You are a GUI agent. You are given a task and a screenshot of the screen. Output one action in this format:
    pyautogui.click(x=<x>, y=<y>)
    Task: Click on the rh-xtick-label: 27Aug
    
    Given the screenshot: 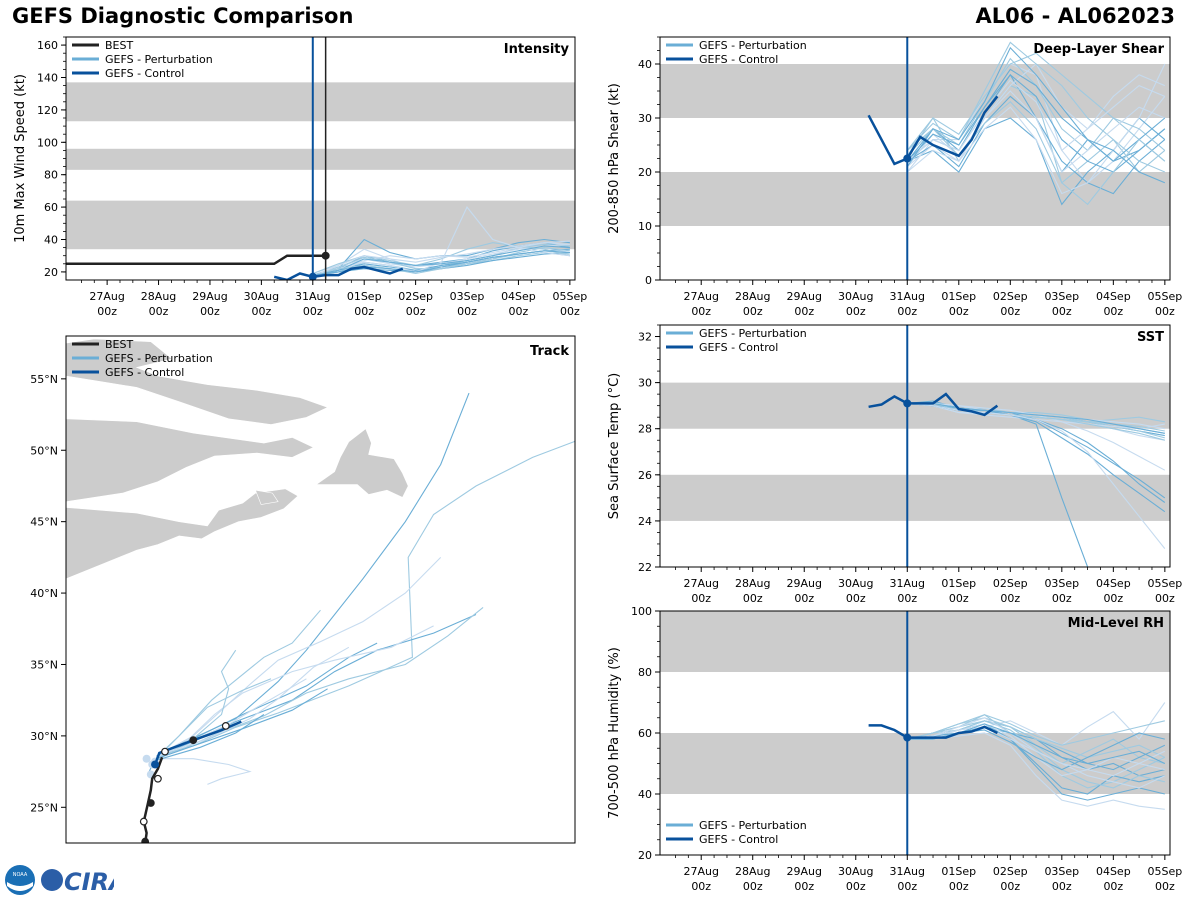 What is the action you would take?
    pyautogui.click(x=700, y=871)
    